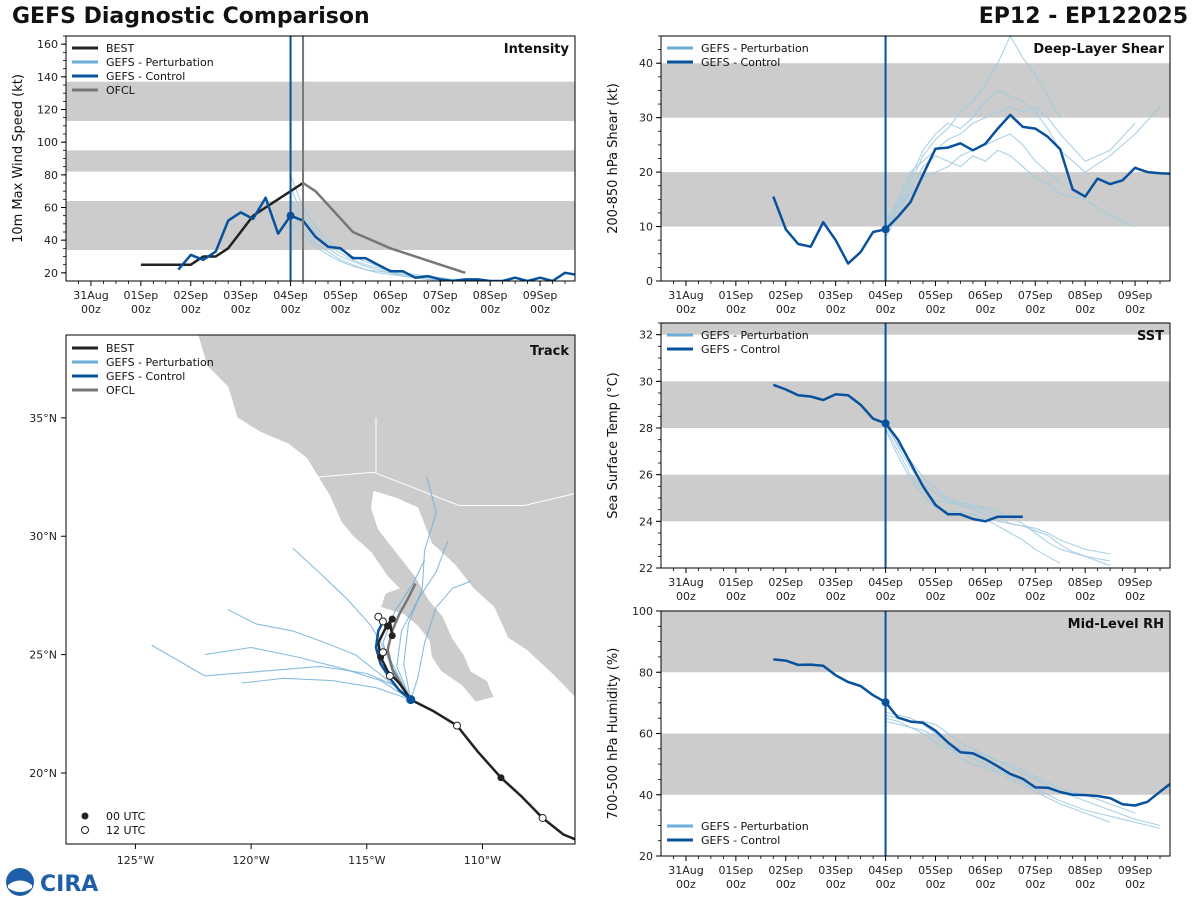 This screenshot has height=900, width=1200. What do you see at coordinates (392, 619) in the screenshot?
I see `best-point-00utc` at bounding box center [392, 619].